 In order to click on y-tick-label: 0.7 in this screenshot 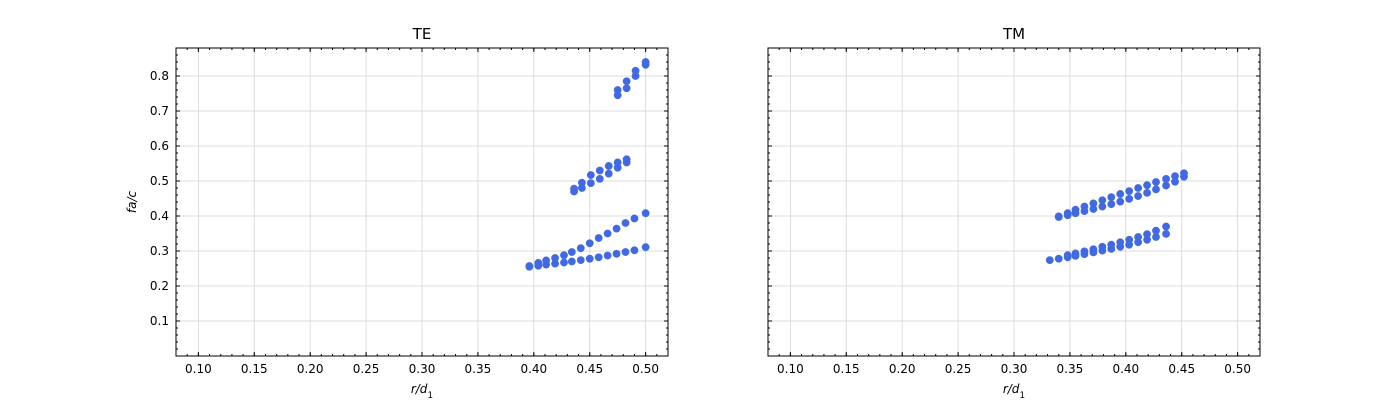, I will do `click(159, 111)`.